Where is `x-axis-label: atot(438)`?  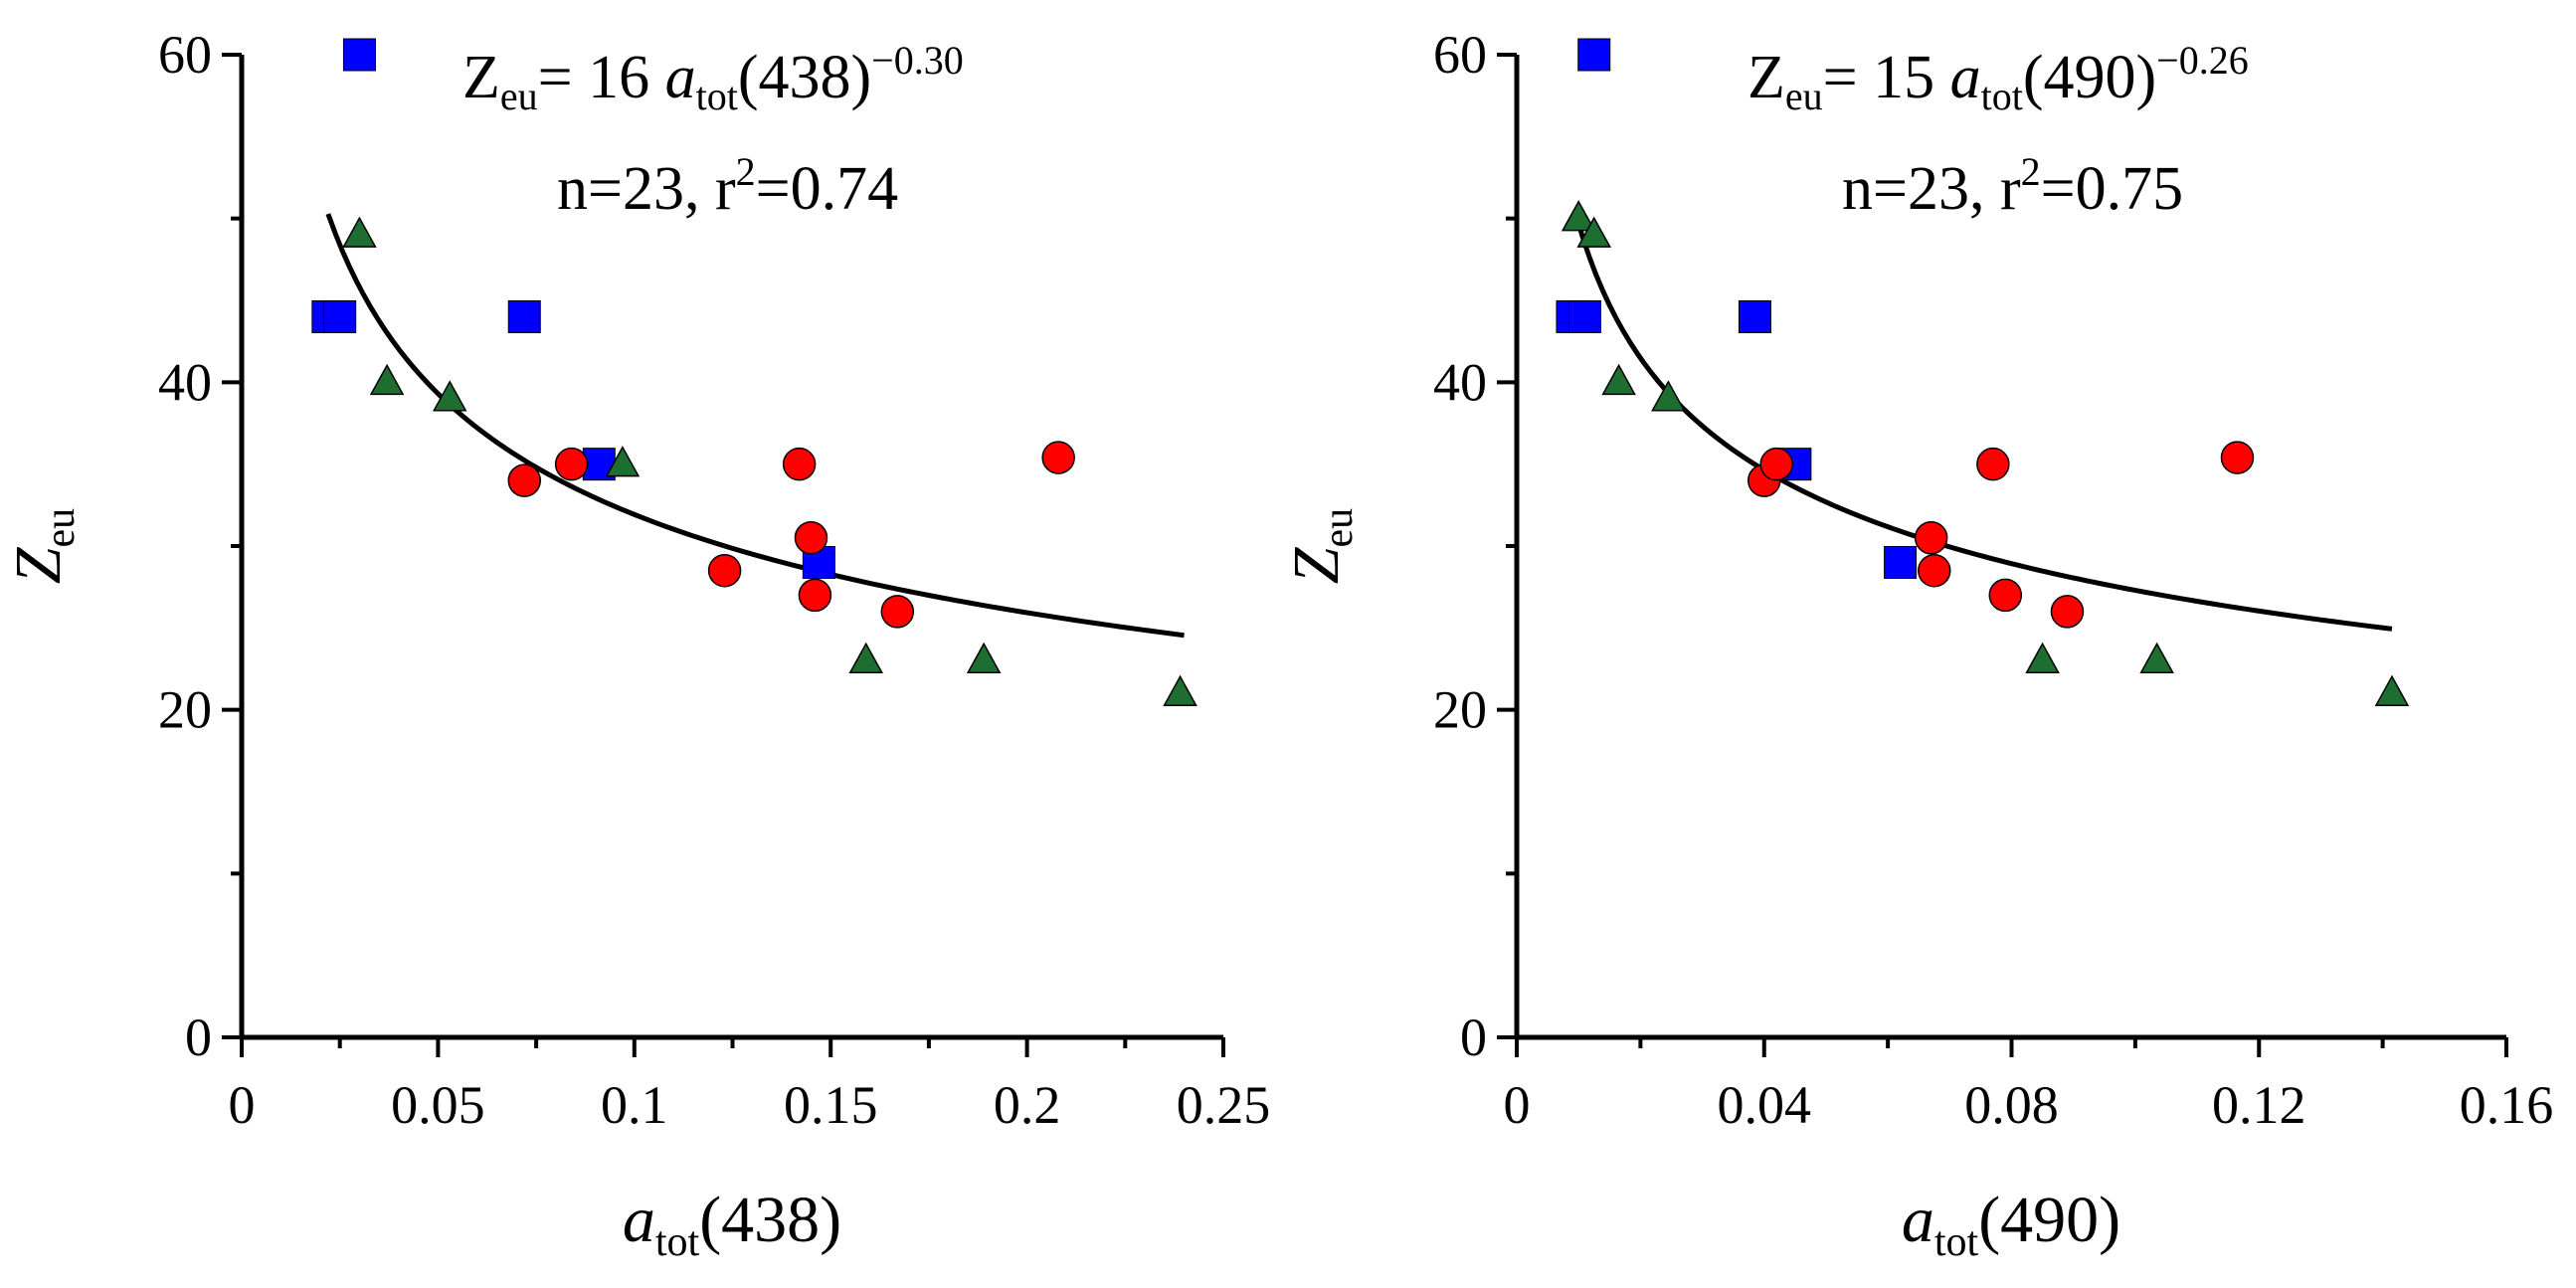 x-axis-label: atot(438) is located at coordinates (732, 1224).